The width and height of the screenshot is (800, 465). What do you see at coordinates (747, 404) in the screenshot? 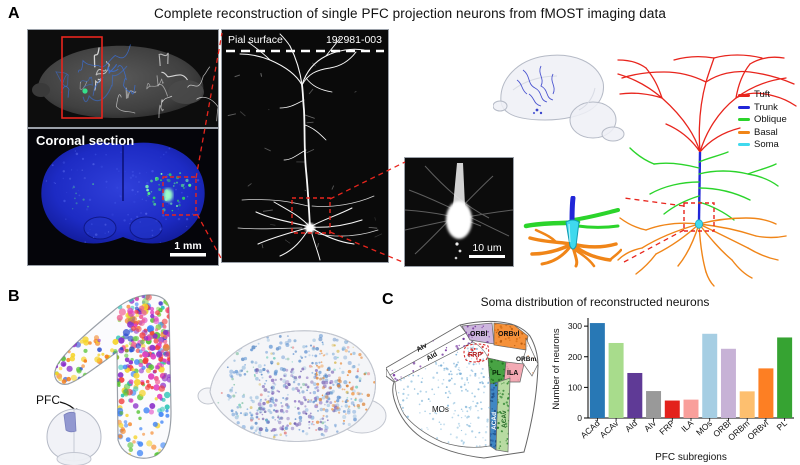
I see `bar-ORBm` at bounding box center [747, 404].